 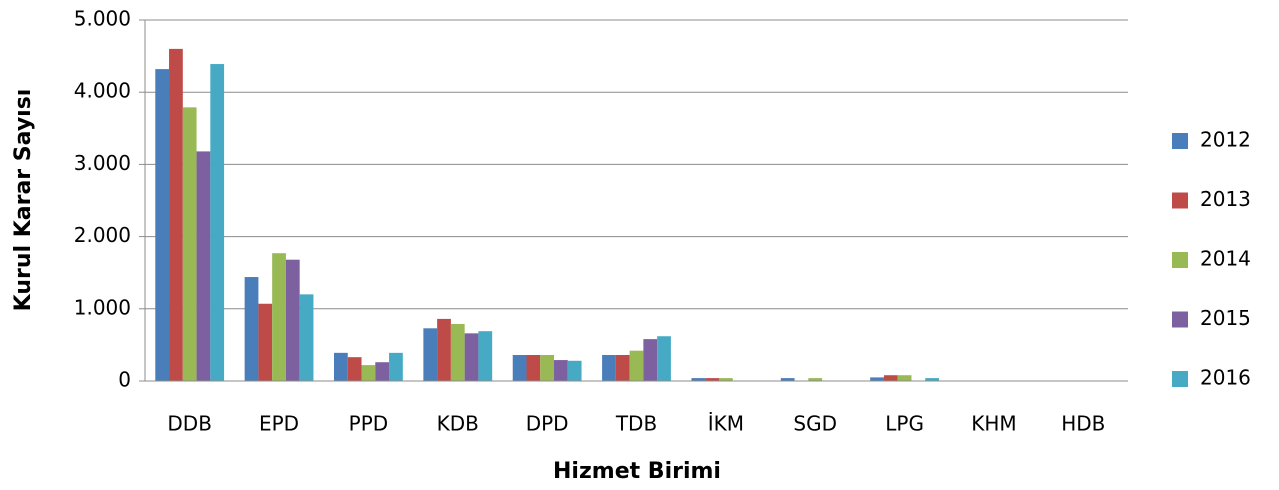 What do you see at coordinates (547, 424) in the screenshot?
I see `x-tick-label: DPD` at bounding box center [547, 424].